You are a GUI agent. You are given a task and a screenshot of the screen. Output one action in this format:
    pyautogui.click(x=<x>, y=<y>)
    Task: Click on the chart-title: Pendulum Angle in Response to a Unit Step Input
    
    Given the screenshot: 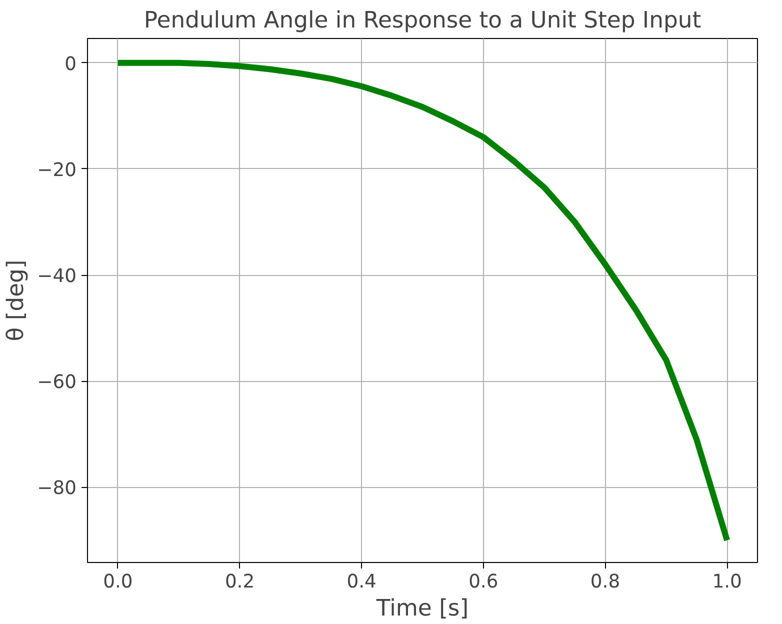 What is the action you would take?
    pyautogui.click(x=423, y=21)
    